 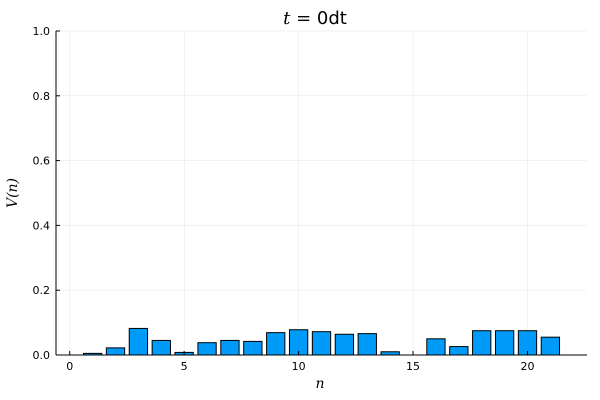 What do you see at coordinates (413, 366) in the screenshot?
I see `x-tick-label: 15` at bounding box center [413, 366].